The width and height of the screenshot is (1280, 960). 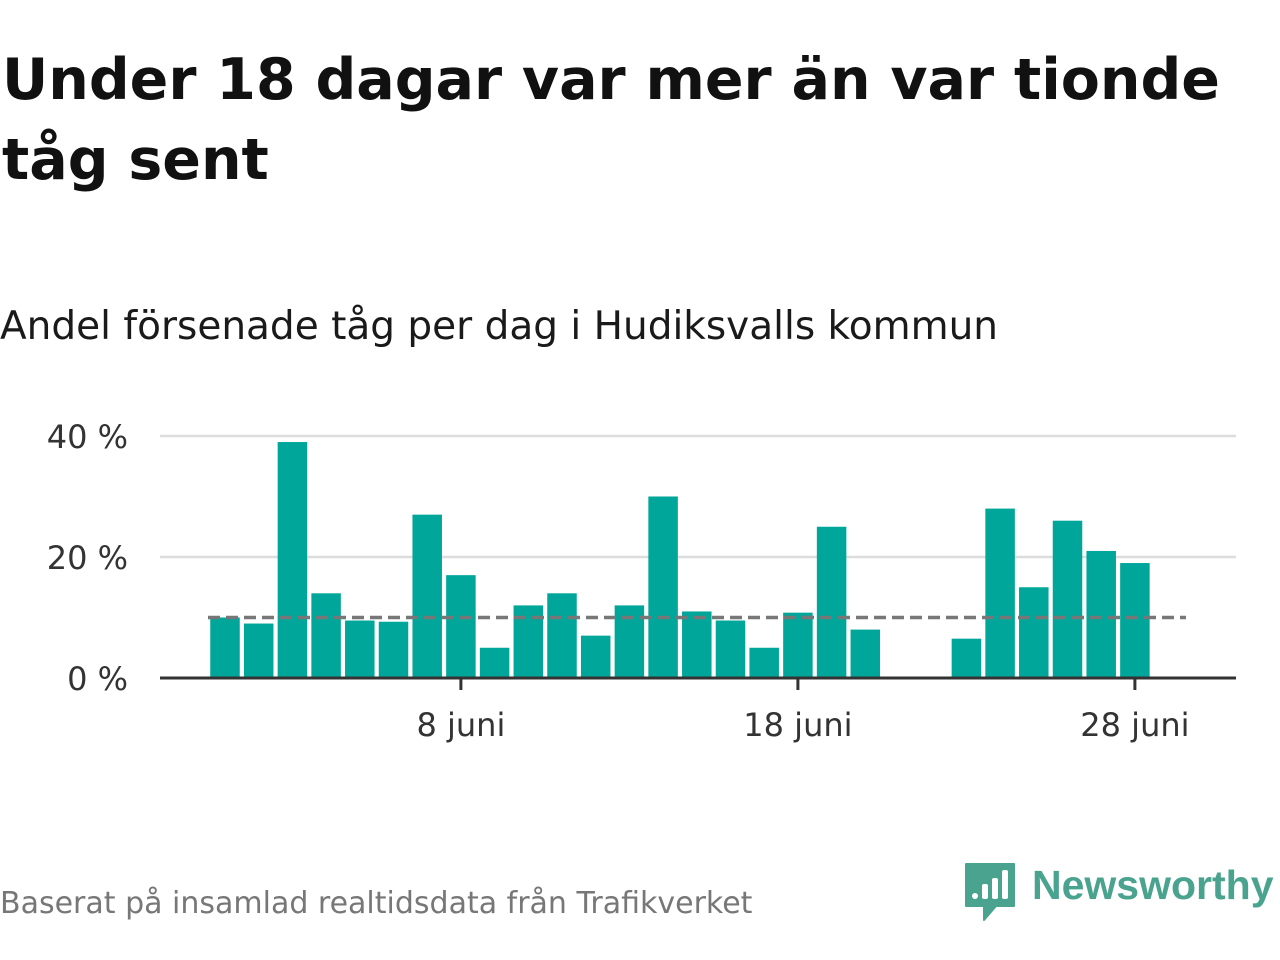 I want to click on x-tick-label: 28 juni, so click(x=1134, y=725).